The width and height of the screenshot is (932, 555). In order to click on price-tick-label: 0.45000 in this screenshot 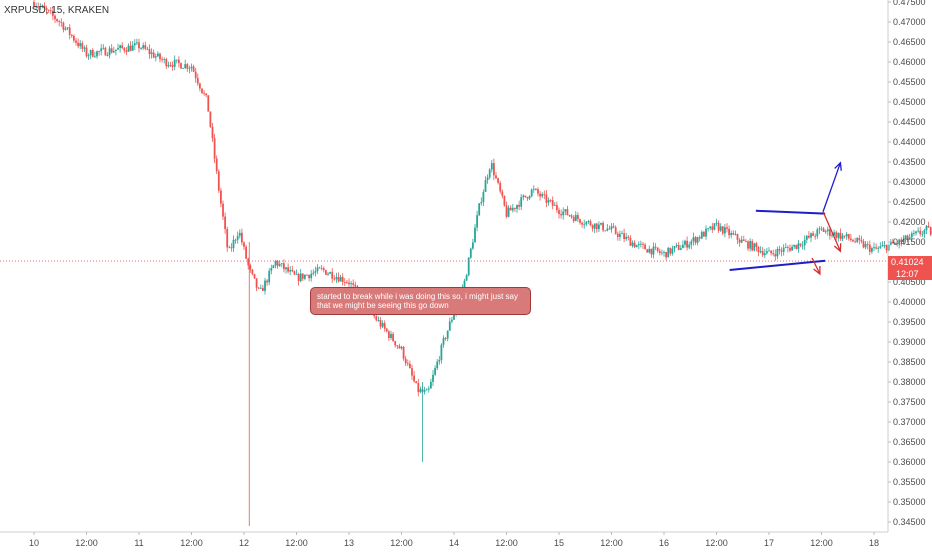, I will do `click(909, 102)`.